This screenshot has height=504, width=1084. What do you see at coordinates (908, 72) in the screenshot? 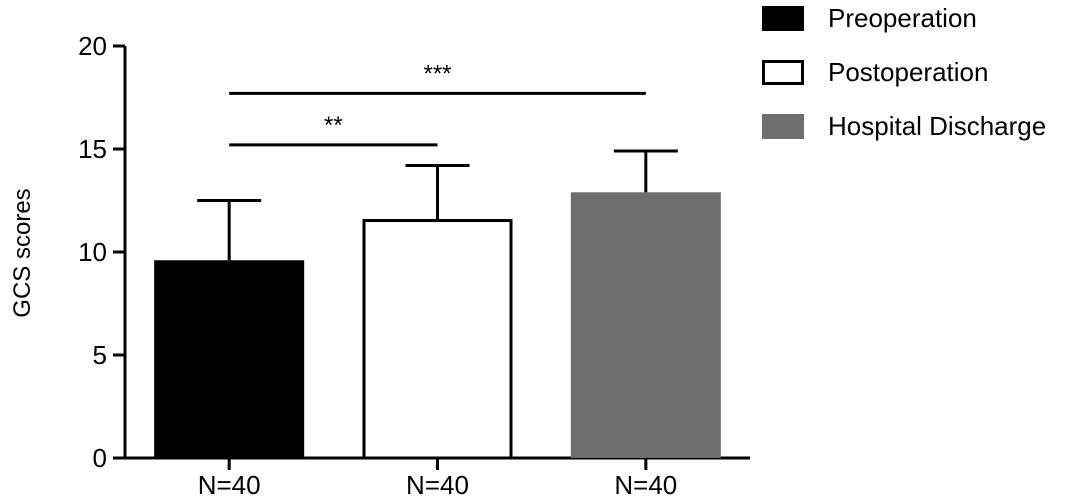
I see `legend-label: Postoperation` at bounding box center [908, 72].